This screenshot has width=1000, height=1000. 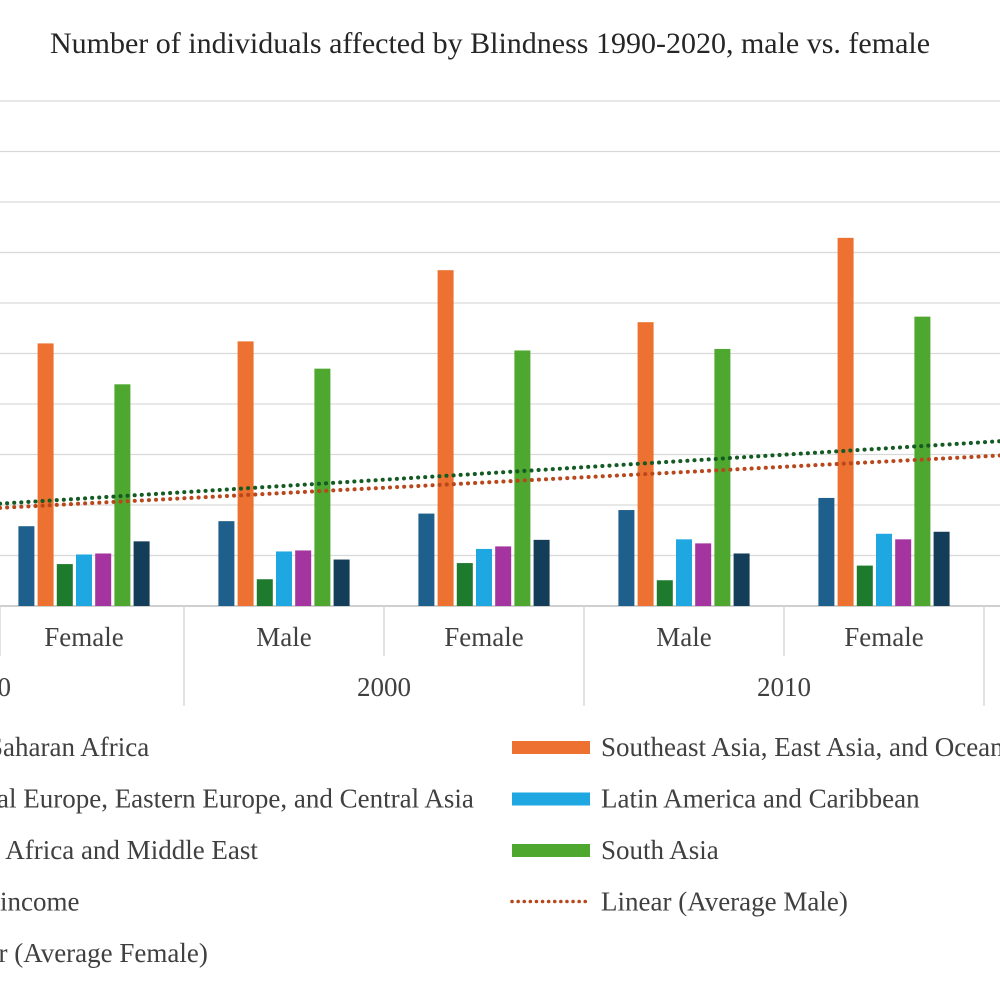 What do you see at coordinates (104, 953) in the screenshot?
I see `legend-label: Linear (Average Female)` at bounding box center [104, 953].